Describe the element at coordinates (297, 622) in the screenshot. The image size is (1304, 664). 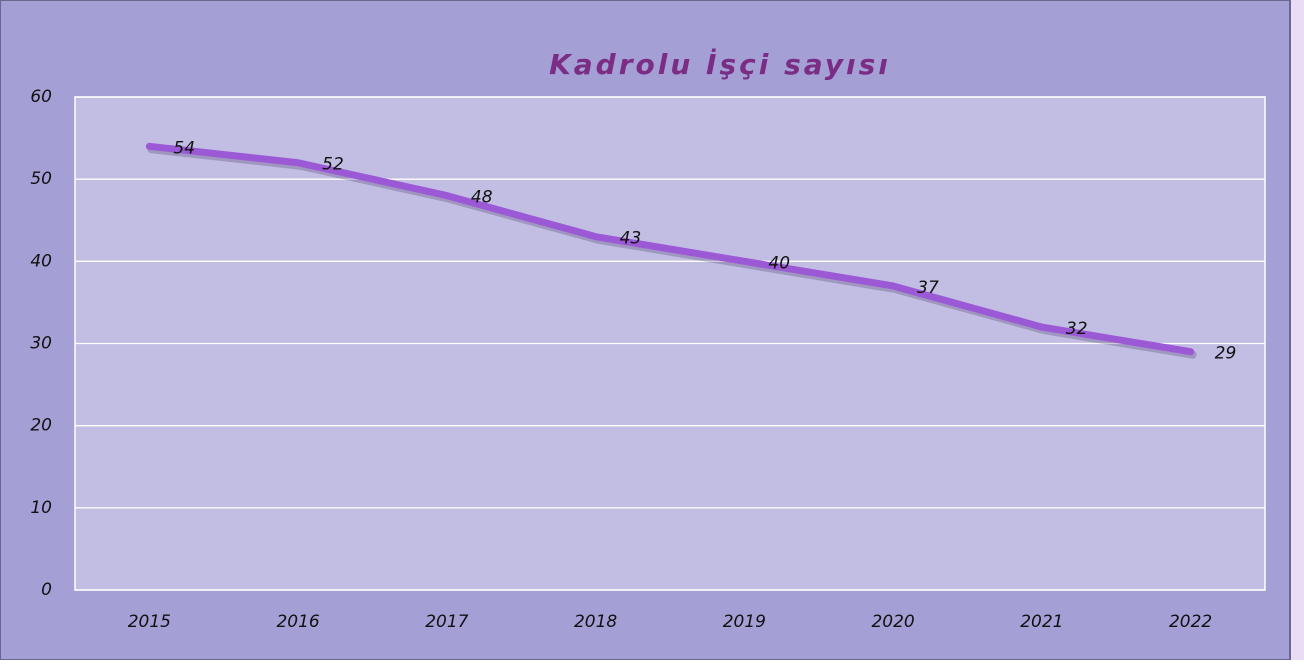
I see `x-tick-label: 2016` at that location.